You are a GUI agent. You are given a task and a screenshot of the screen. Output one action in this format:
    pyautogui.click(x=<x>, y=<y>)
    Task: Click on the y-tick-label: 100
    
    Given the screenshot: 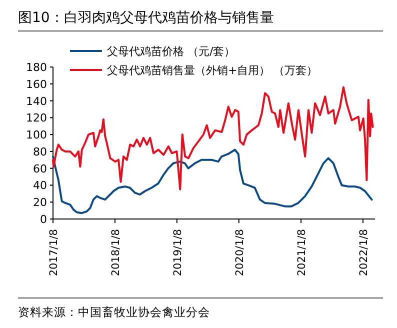 What is the action you would take?
    pyautogui.click(x=36, y=135)
    